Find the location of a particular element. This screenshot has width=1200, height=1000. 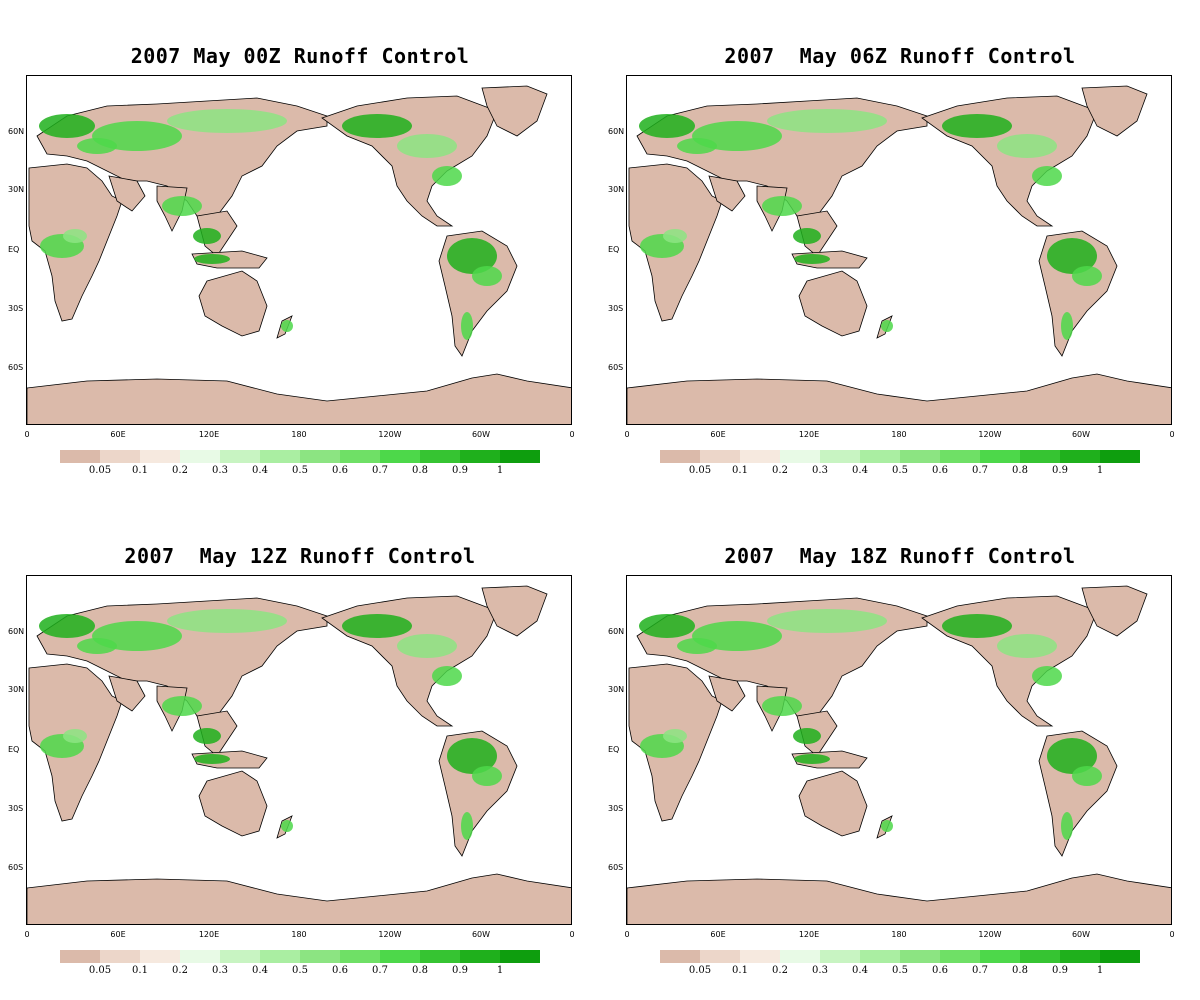

colorbar-label: 0.6 is located at coordinates (340, 970).